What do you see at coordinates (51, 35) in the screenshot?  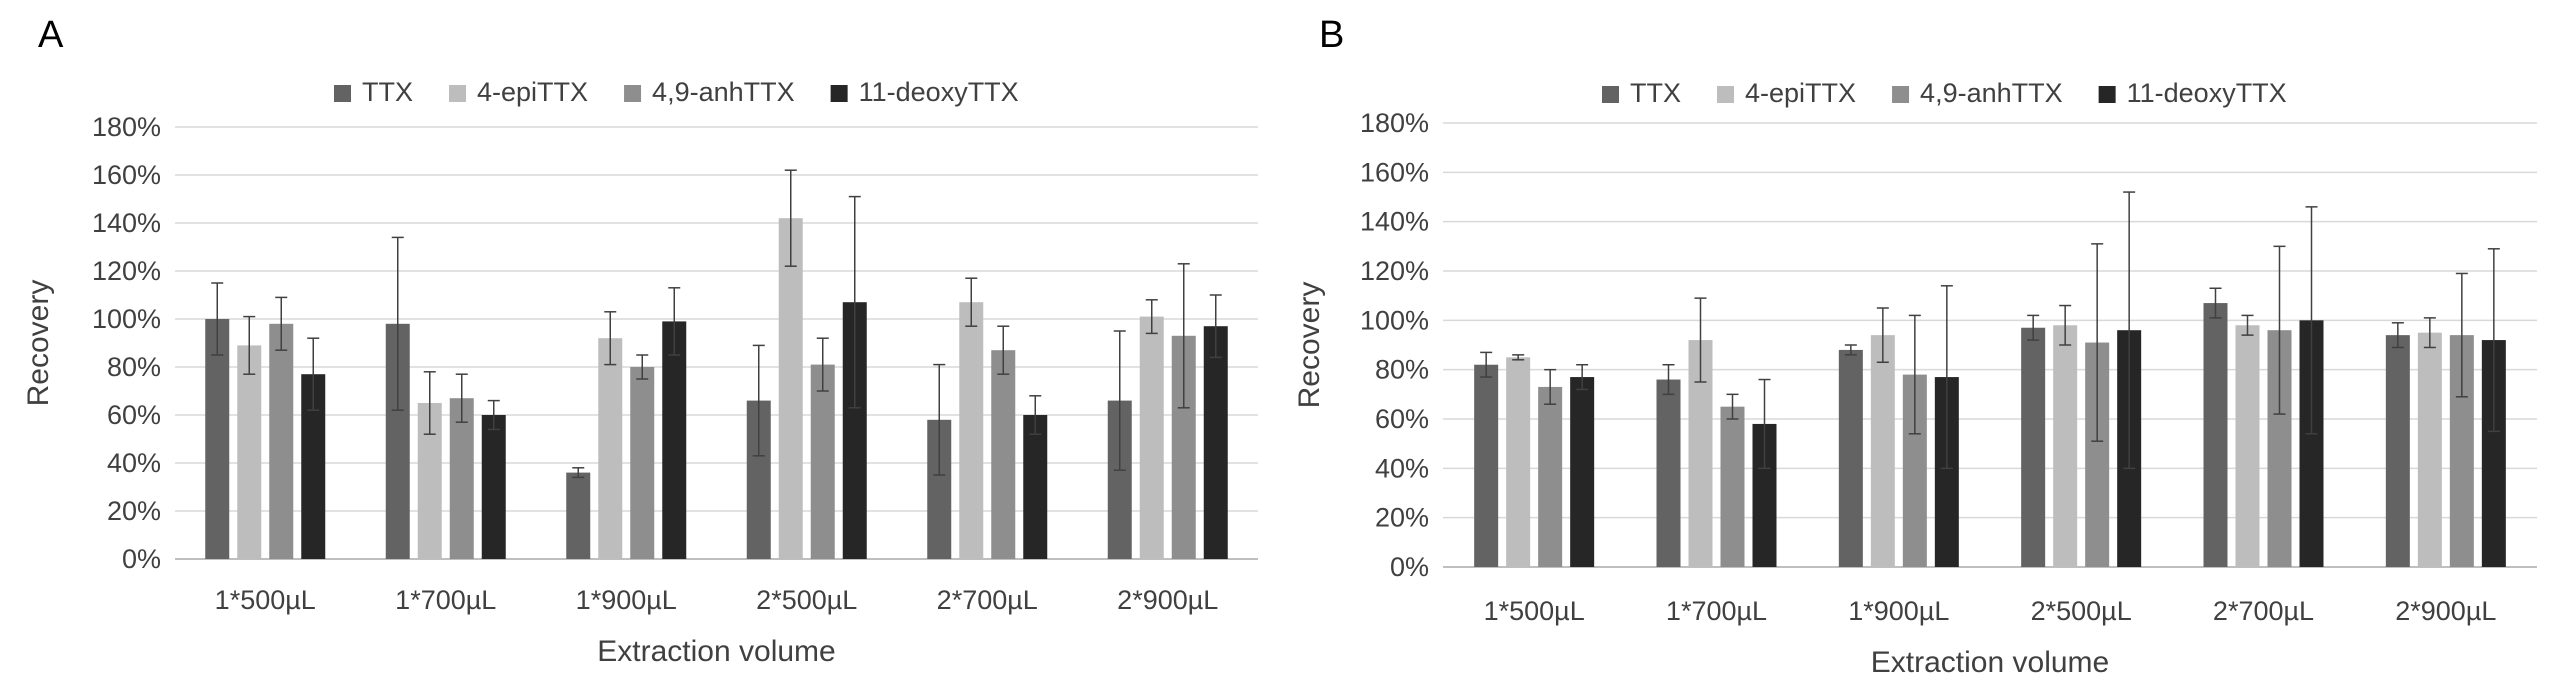 I see `panel-label-a: A` at bounding box center [51, 35].